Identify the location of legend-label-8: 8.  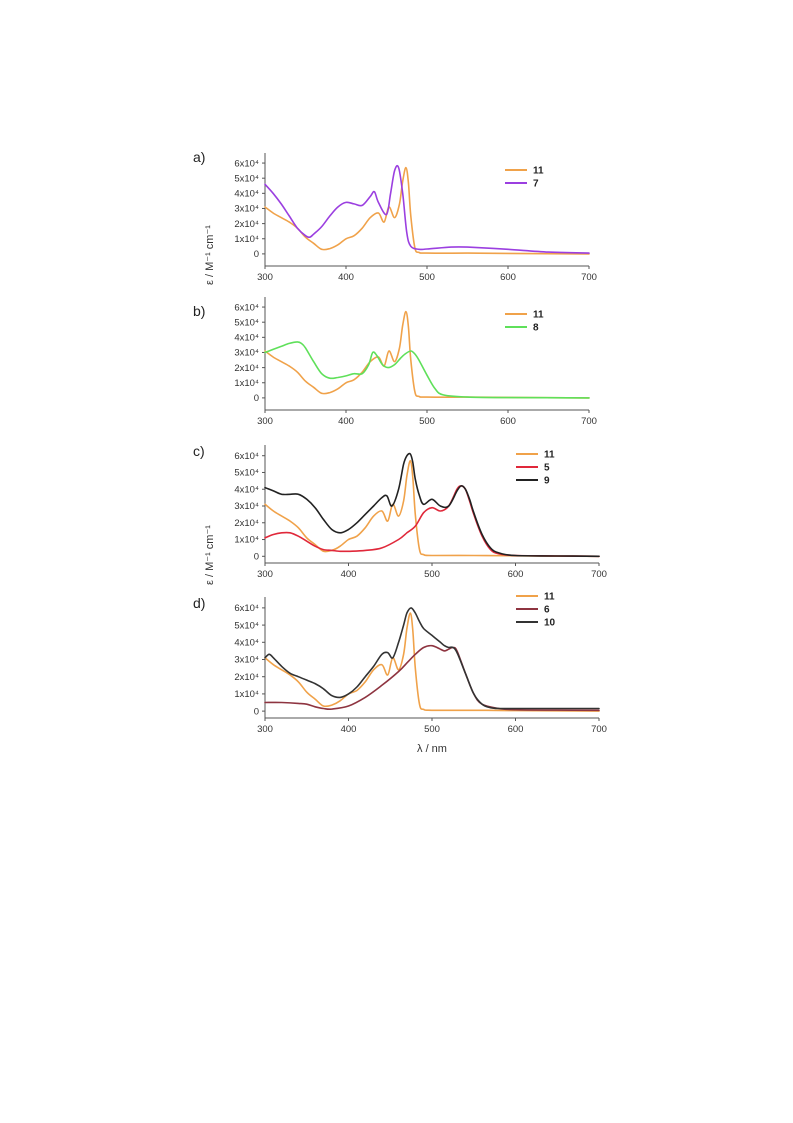
(536, 328).